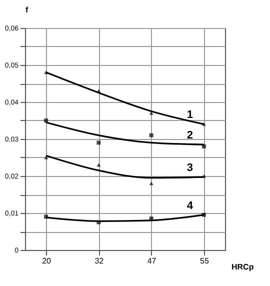  I want to click on x-tick-label: 55, so click(205, 261).